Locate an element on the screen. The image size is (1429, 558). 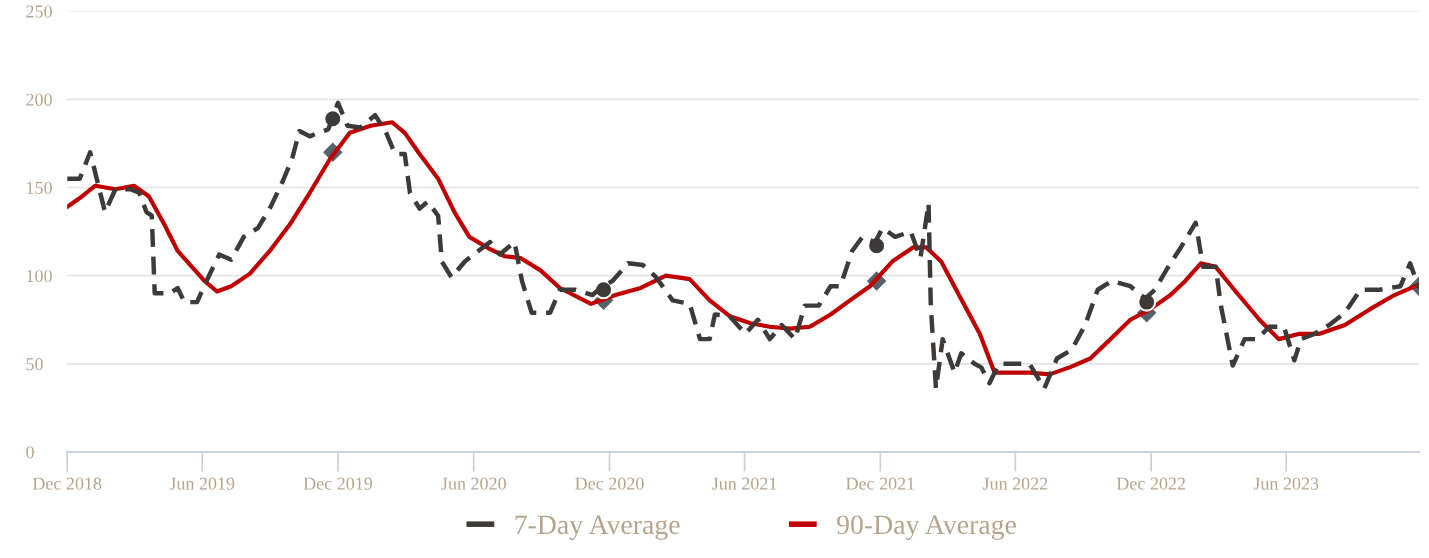
y-tick-label: 100 is located at coordinates (39, 276).